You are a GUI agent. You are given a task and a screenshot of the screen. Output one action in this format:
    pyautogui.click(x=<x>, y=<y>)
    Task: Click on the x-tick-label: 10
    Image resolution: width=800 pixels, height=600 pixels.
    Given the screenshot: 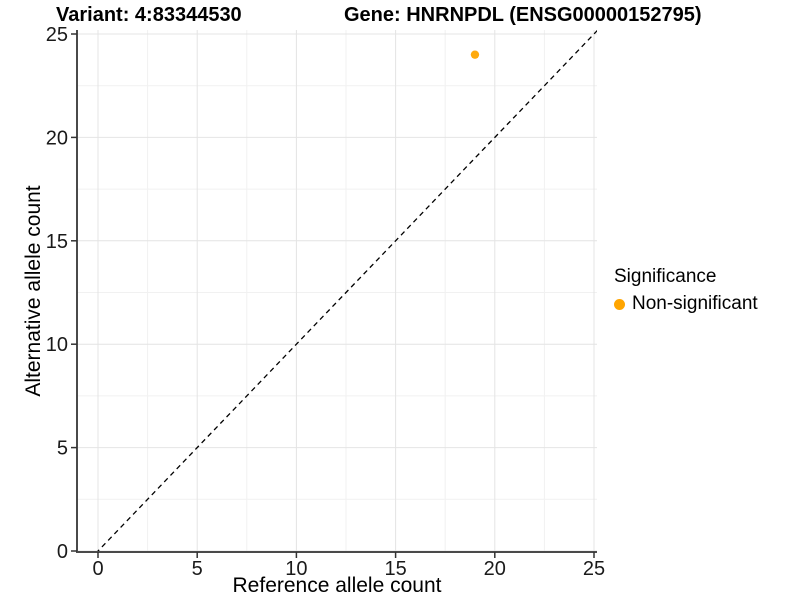 What is the action you would take?
    pyautogui.click(x=296, y=569)
    